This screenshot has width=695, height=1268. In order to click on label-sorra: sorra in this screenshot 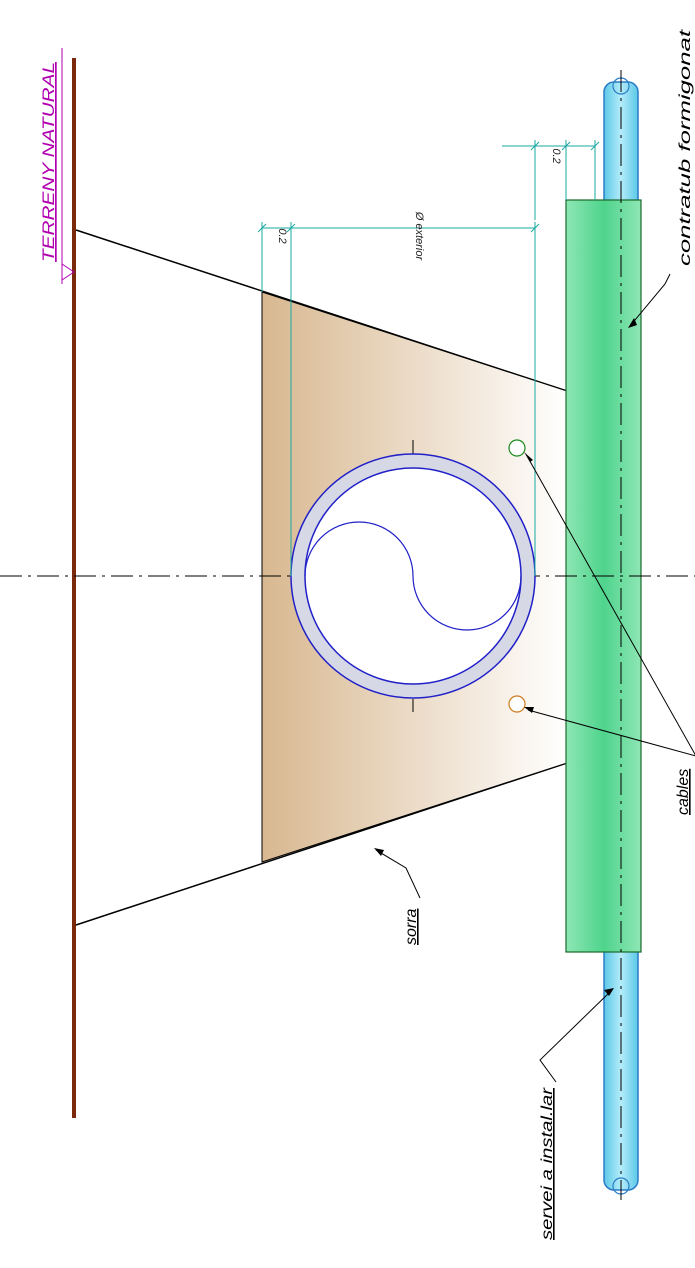, I will do `click(411, 926)`.